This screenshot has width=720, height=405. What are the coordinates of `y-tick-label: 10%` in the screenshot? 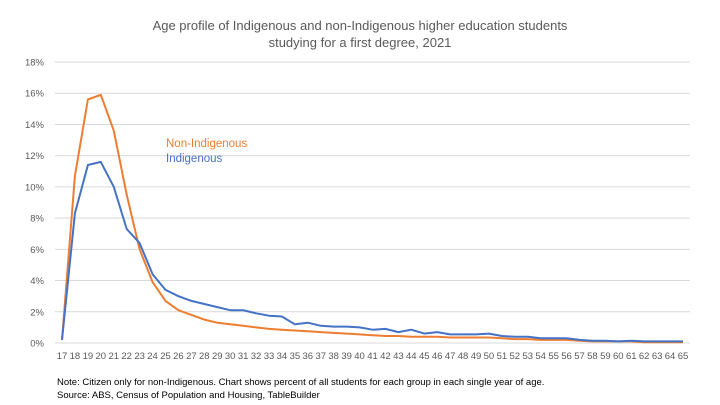 It's located at (35, 187).